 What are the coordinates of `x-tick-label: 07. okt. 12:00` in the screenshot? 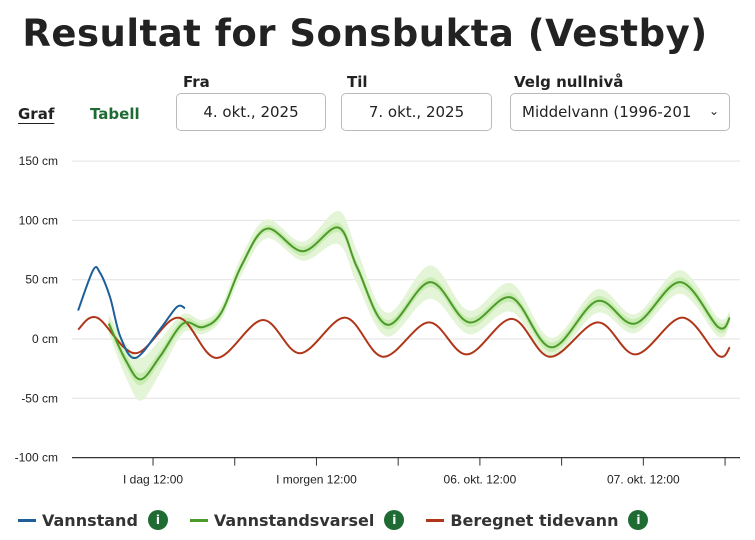 It's located at (643, 480).